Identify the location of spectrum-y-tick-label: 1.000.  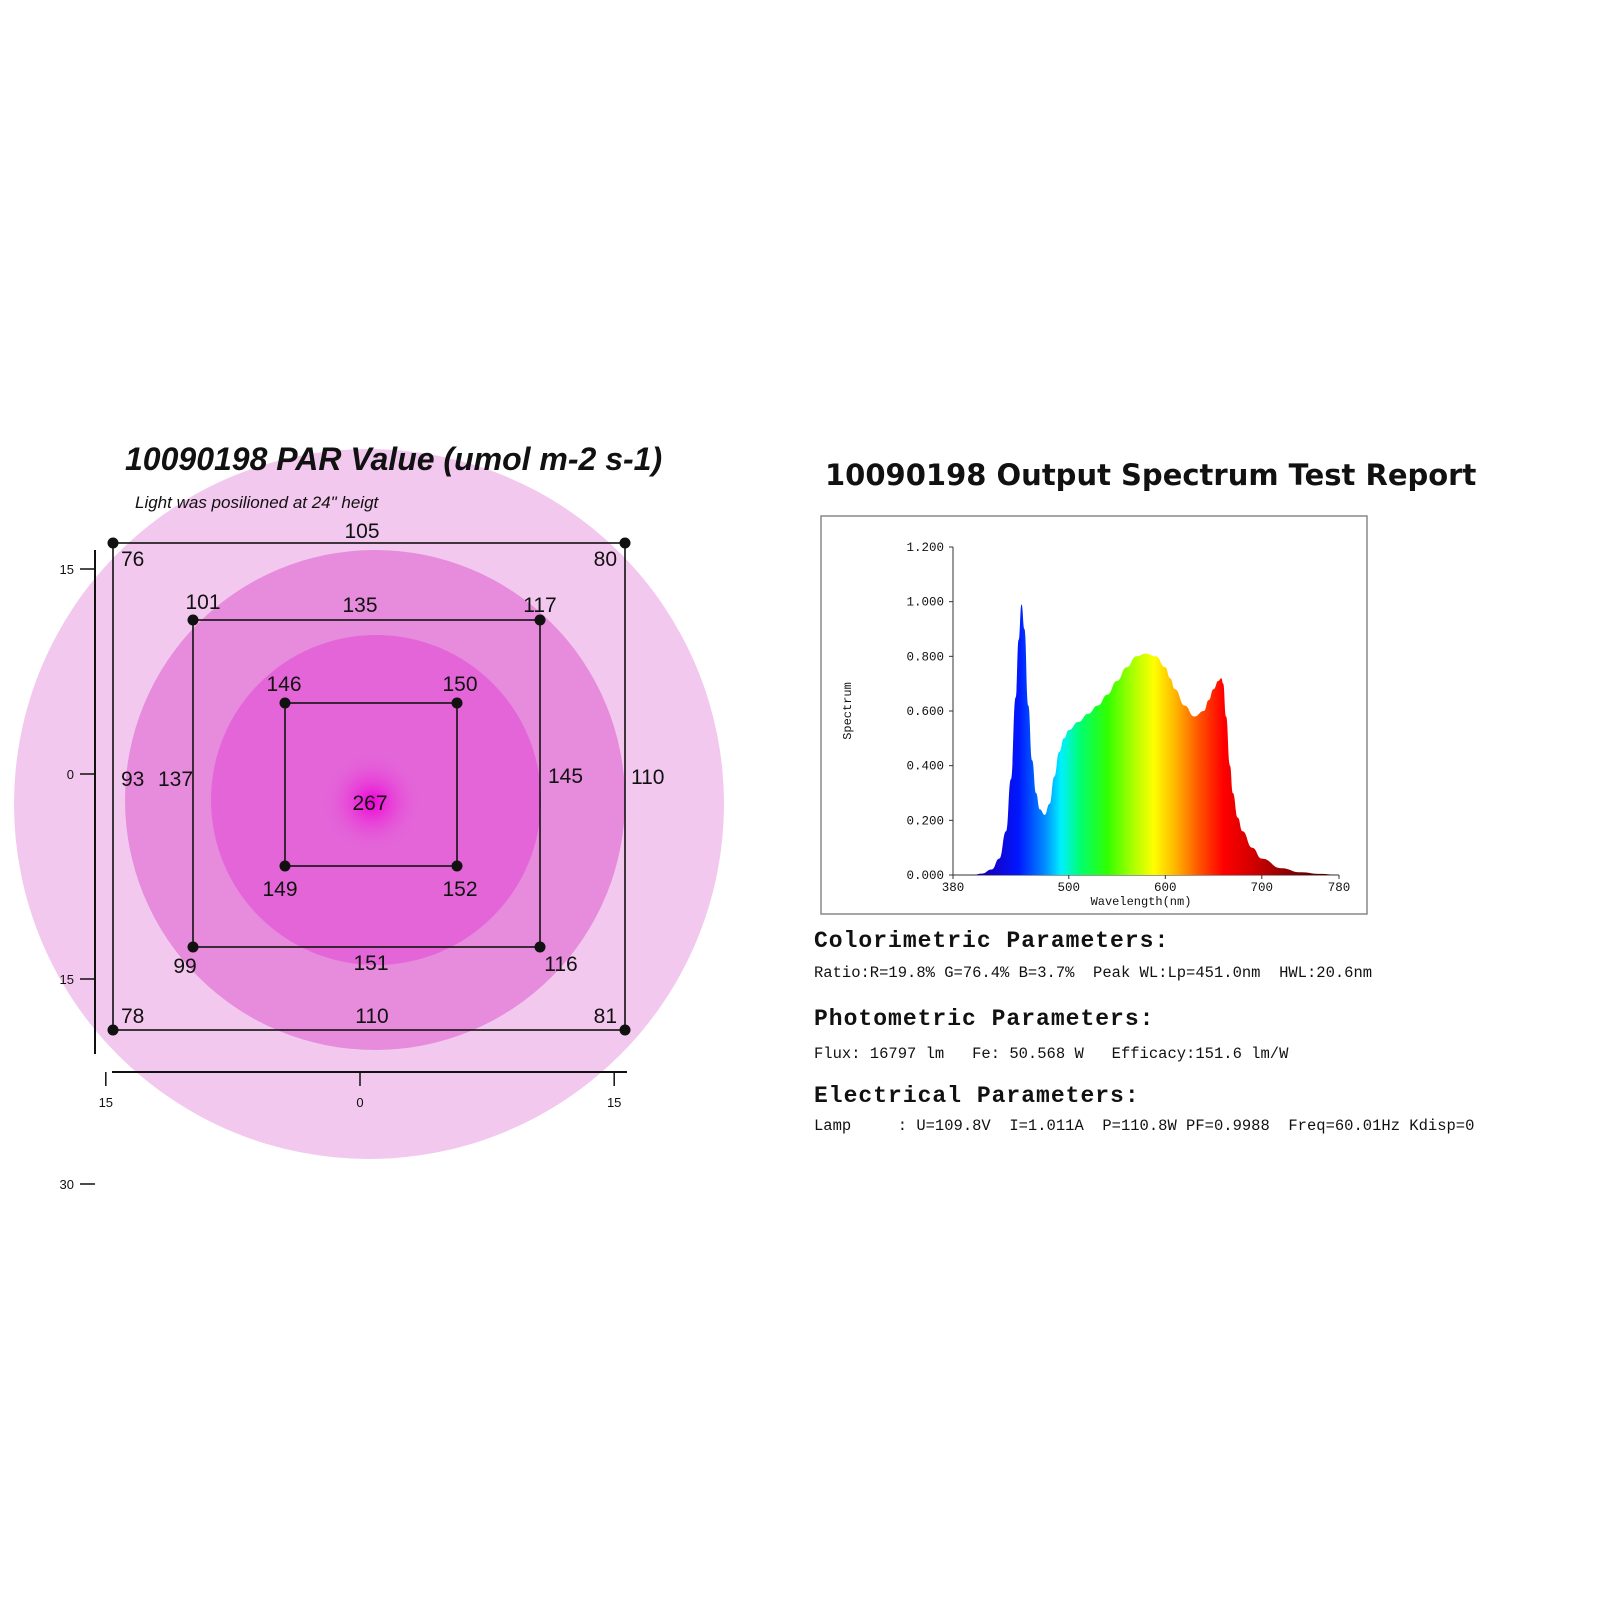
(925, 603).